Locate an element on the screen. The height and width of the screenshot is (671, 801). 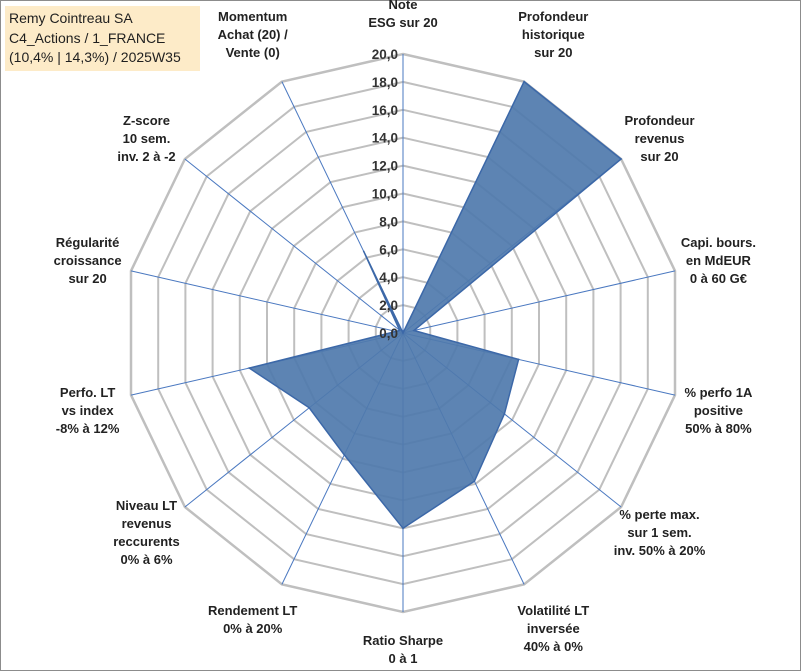
axis-label: Momentum Achat (20) / Vente (0) is located at coordinates (253, 34).